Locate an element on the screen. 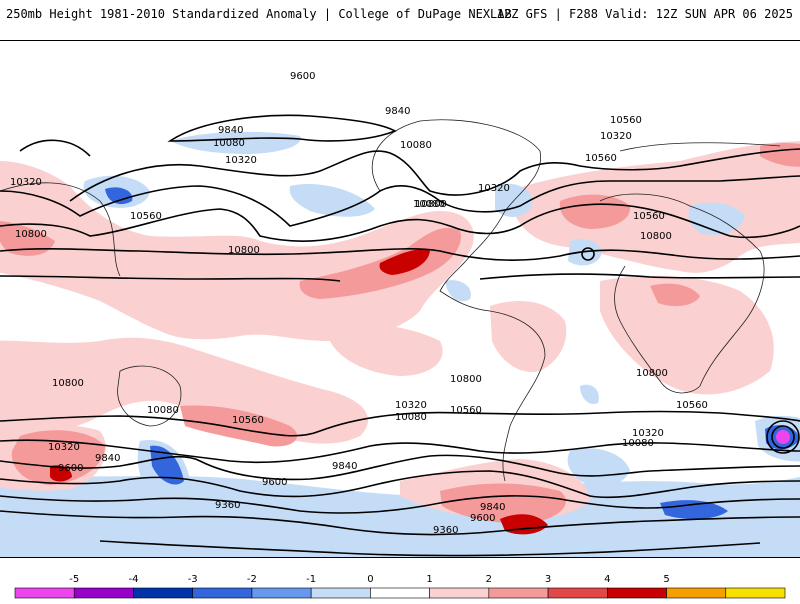  contour-10080-south is located at coordinates (400, 484).